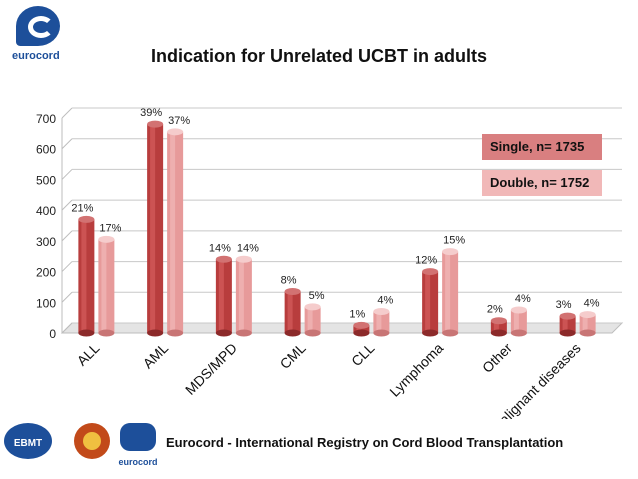 Image resolution: width=638 pixels, height=479 pixels. Describe the element at coordinates (342, 328) in the screenshot. I see `chart-floor` at that location.